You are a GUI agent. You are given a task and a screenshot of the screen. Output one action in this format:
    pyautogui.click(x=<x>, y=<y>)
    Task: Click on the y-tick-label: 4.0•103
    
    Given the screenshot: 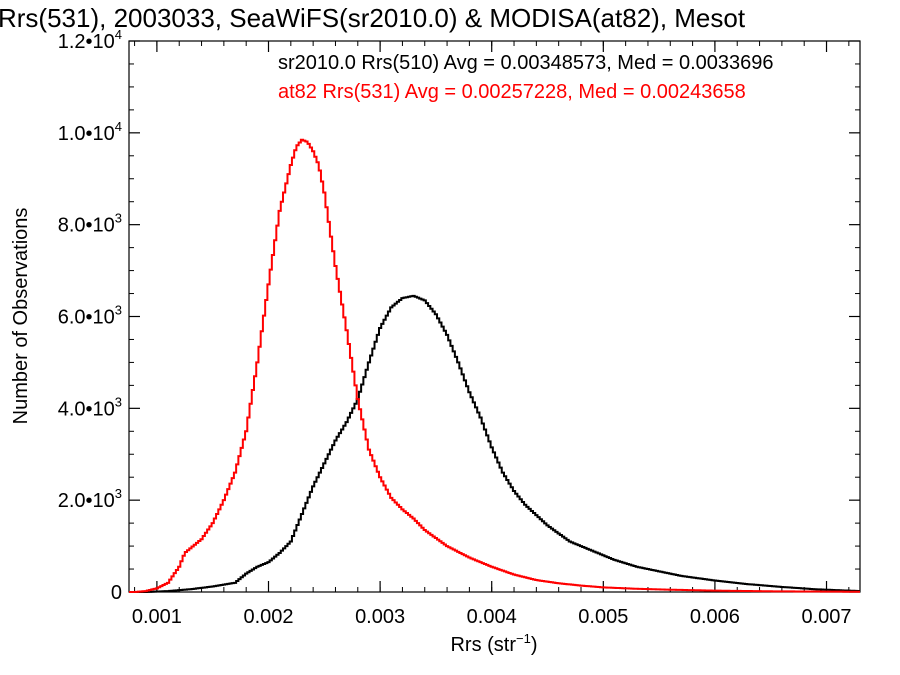 What is the action you would take?
    pyautogui.click(x=90, y=407)
    